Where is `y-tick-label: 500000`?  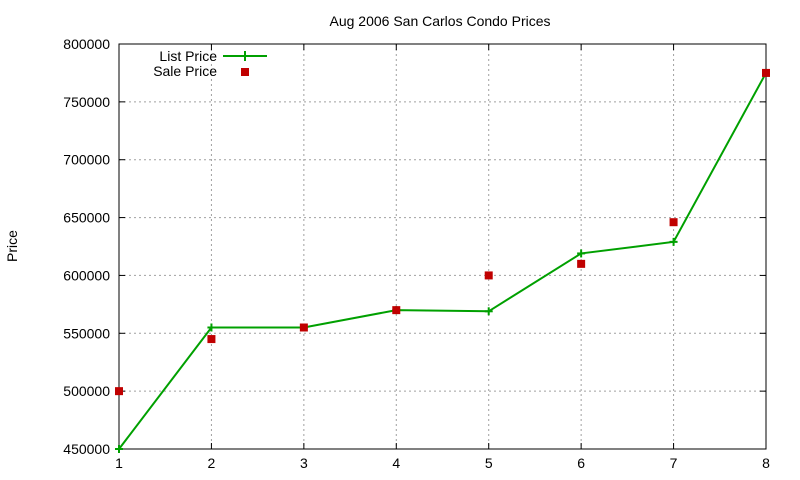 y-tick-label: 500000 is located at coordinates (86, 391).